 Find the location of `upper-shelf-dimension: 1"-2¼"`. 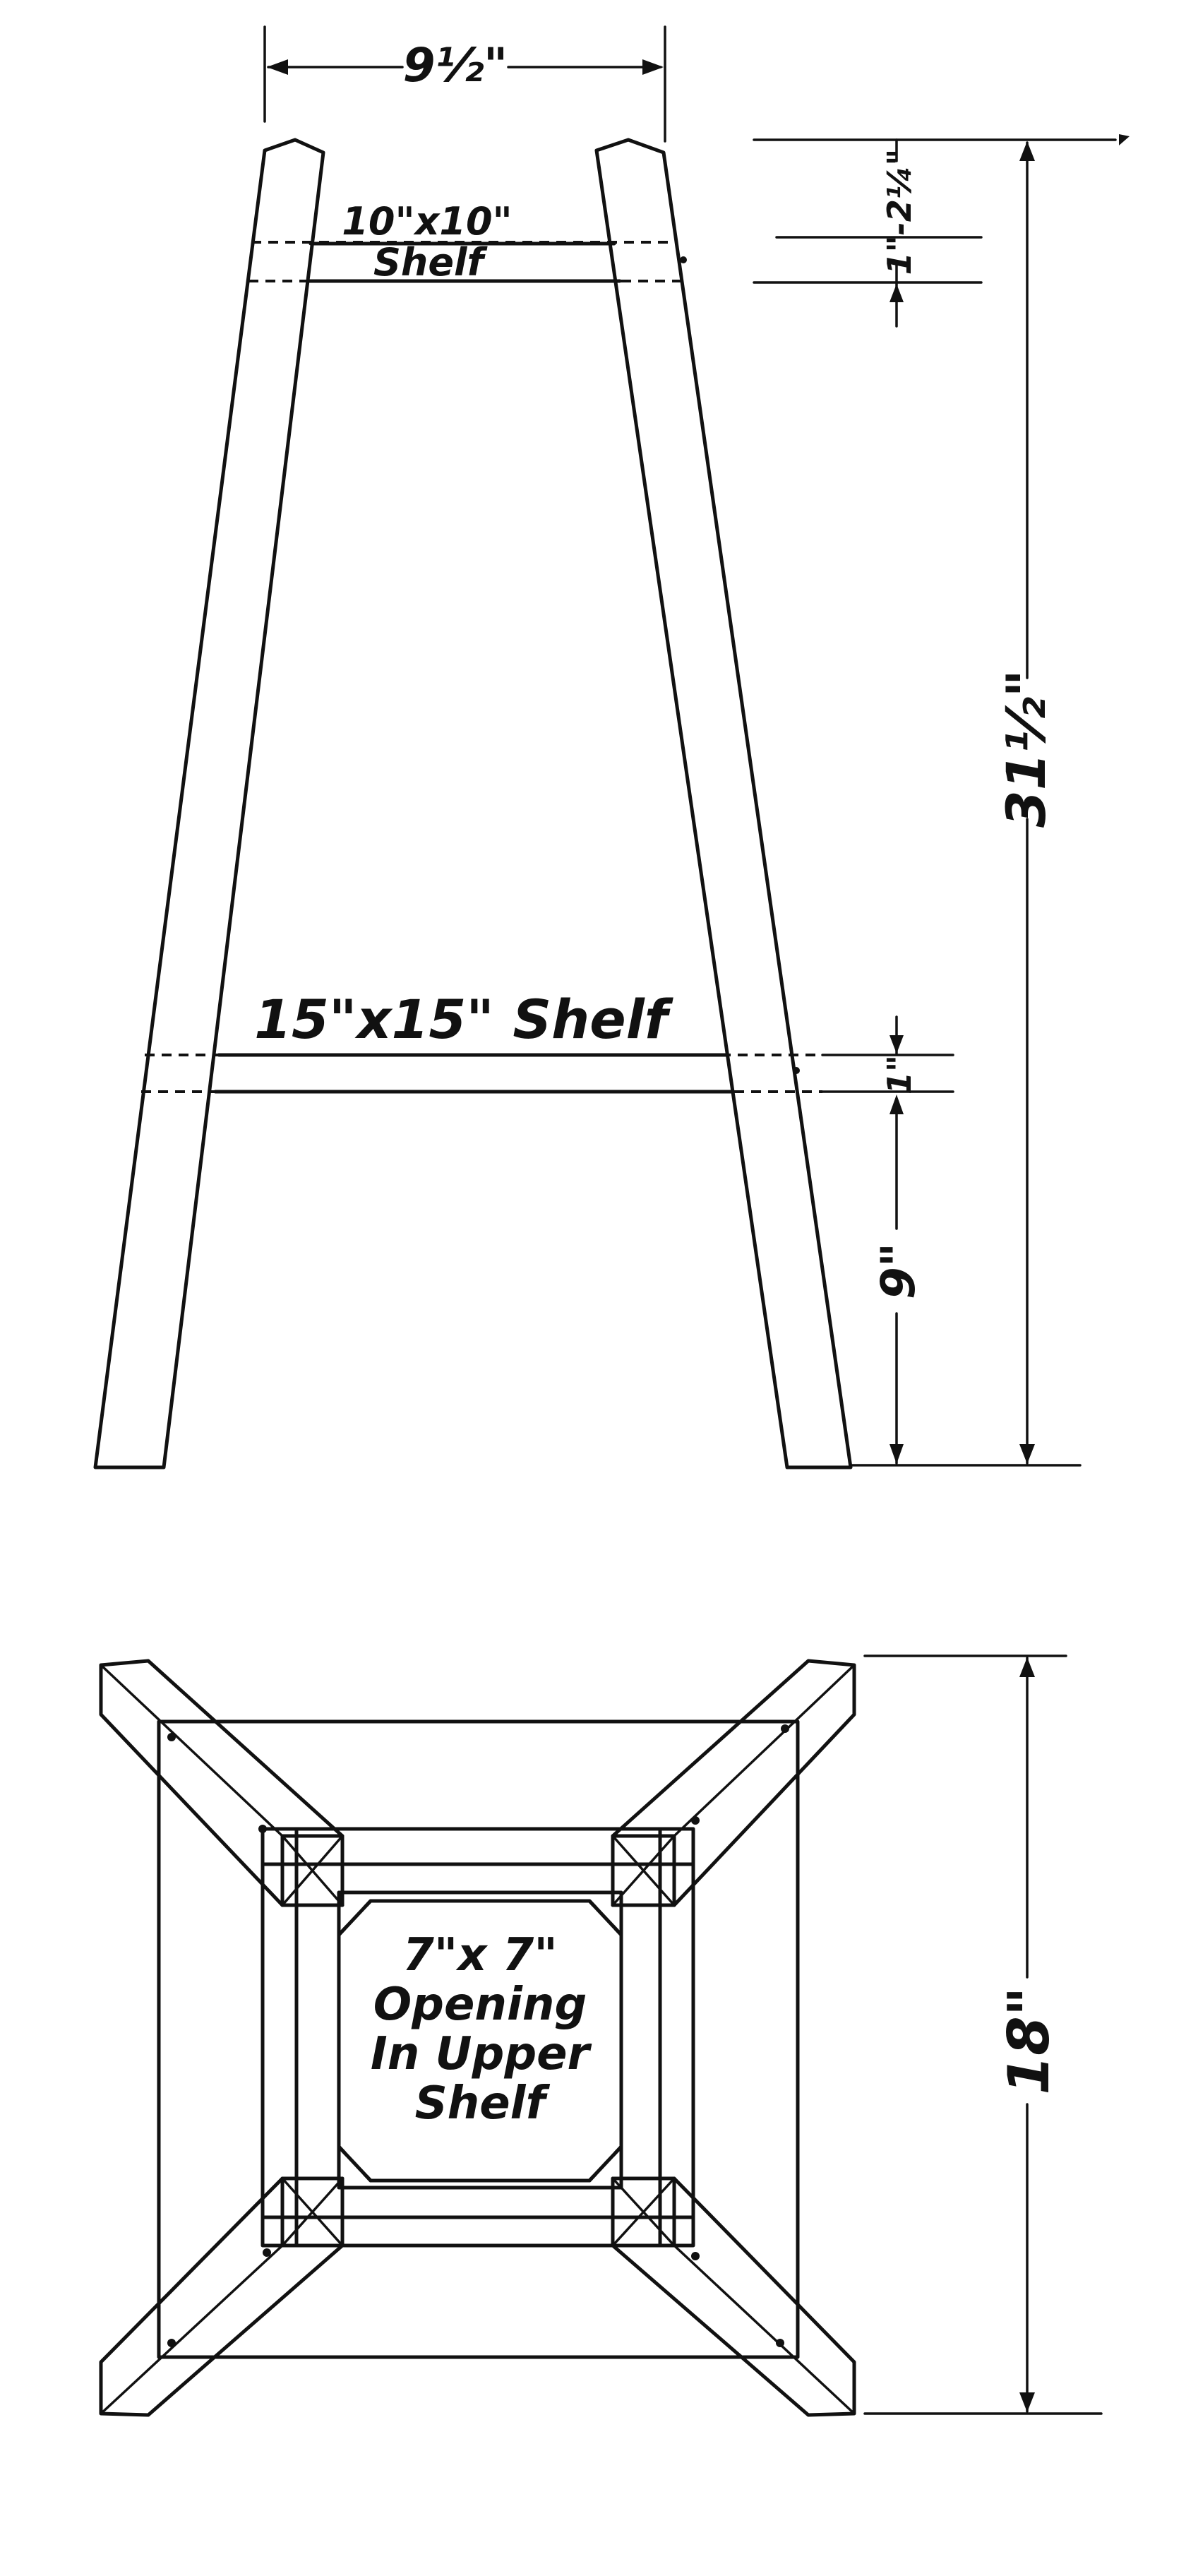

upper-shelf-dimension: 1"-2¼" is located at coordinates (941, 231).